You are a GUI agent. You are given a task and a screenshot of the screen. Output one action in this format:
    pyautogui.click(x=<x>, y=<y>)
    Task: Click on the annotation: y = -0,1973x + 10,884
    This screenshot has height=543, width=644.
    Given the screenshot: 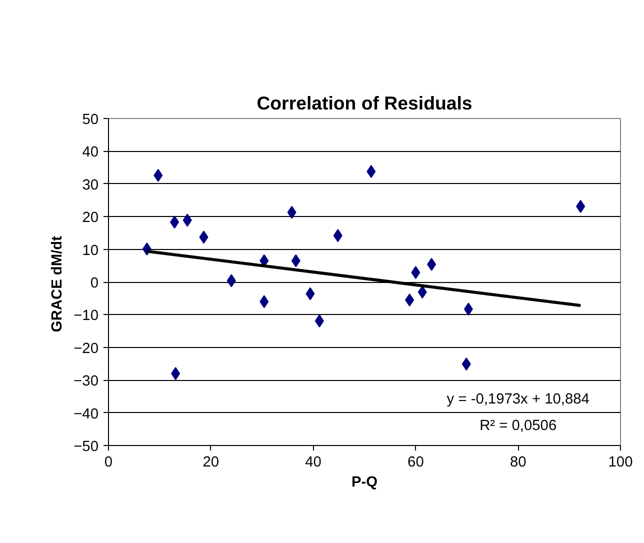 What is the action you would take?
    pyautogui.click(x=518, y=400)
    